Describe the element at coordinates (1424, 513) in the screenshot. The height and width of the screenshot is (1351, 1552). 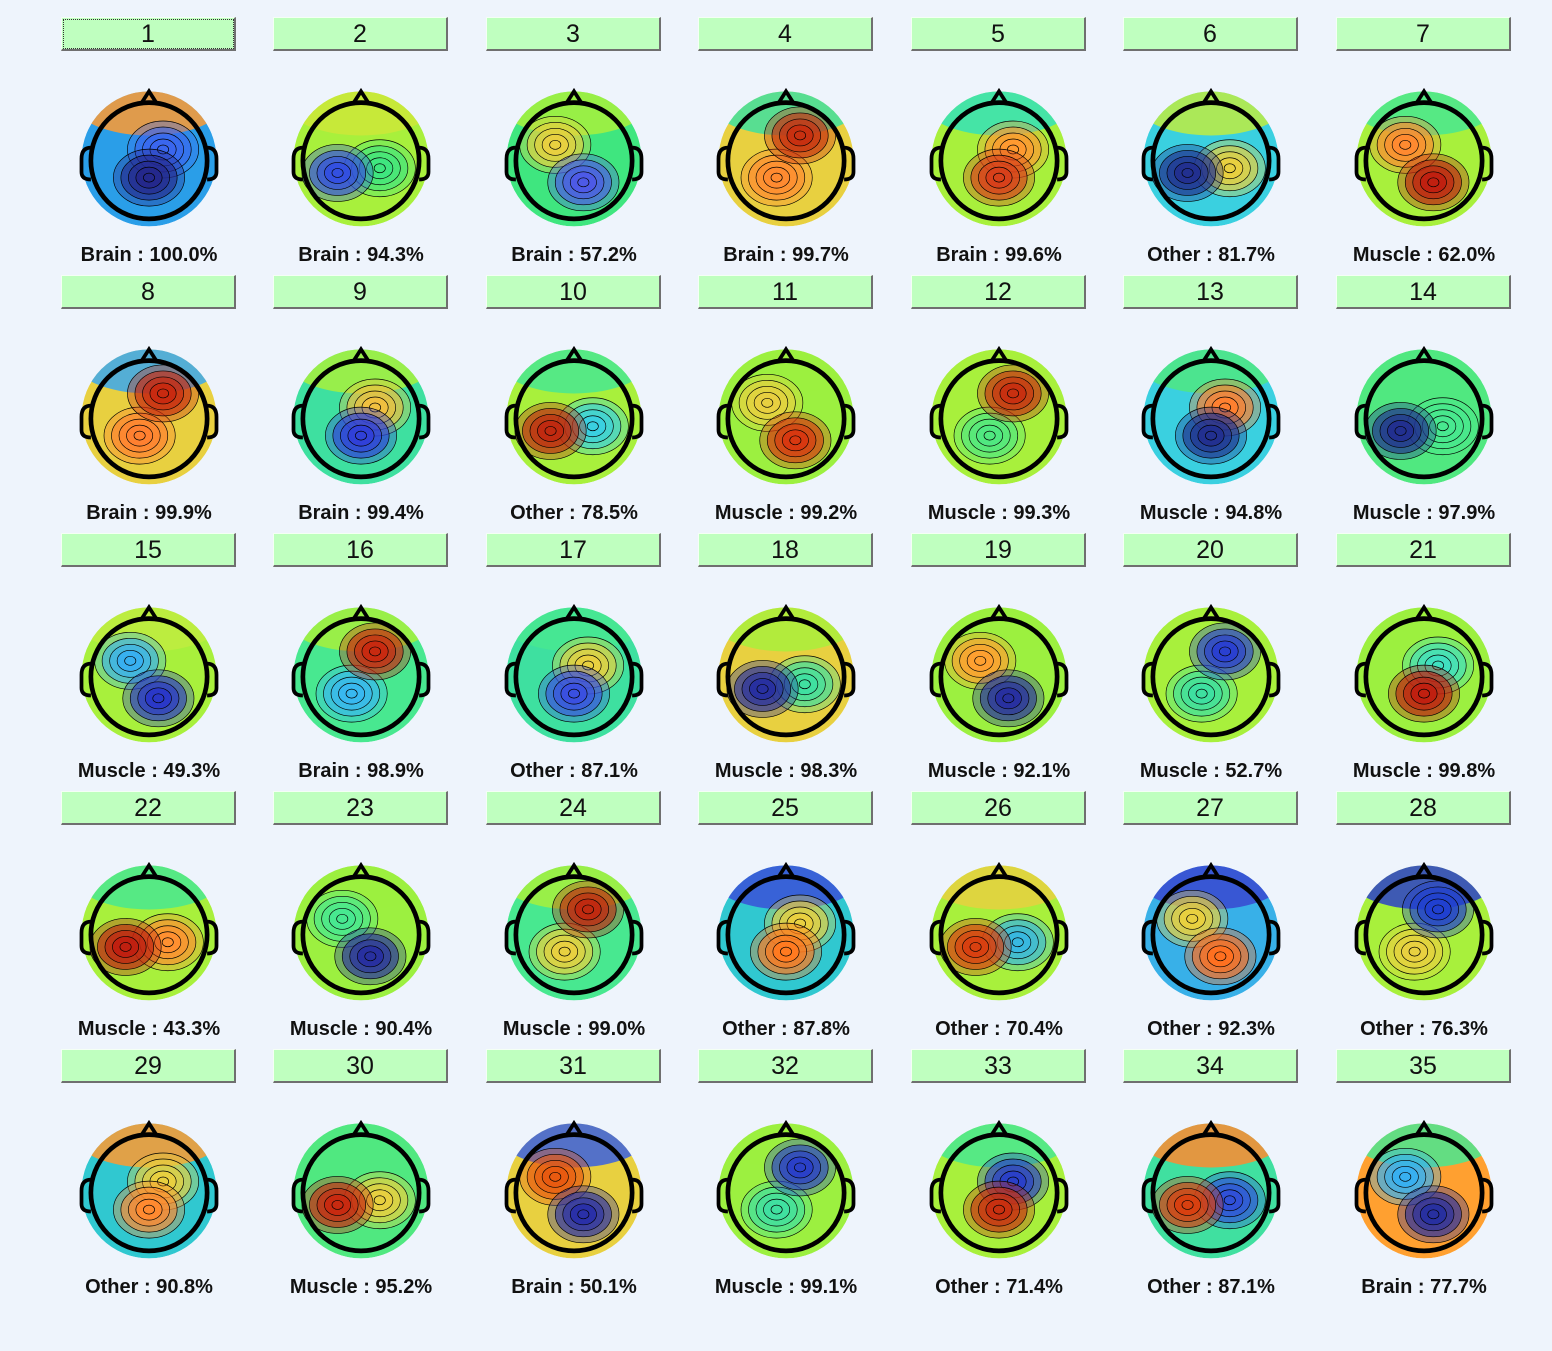
I see `classification-label: Muscle : 97.9%` at that location.